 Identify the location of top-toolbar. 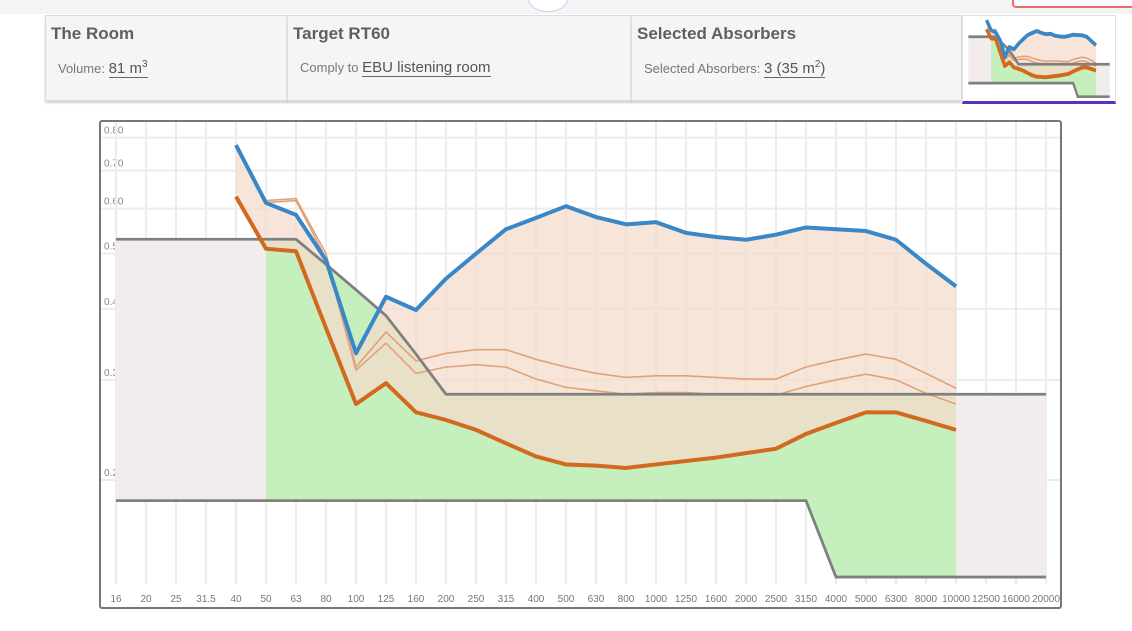
(566, 7).